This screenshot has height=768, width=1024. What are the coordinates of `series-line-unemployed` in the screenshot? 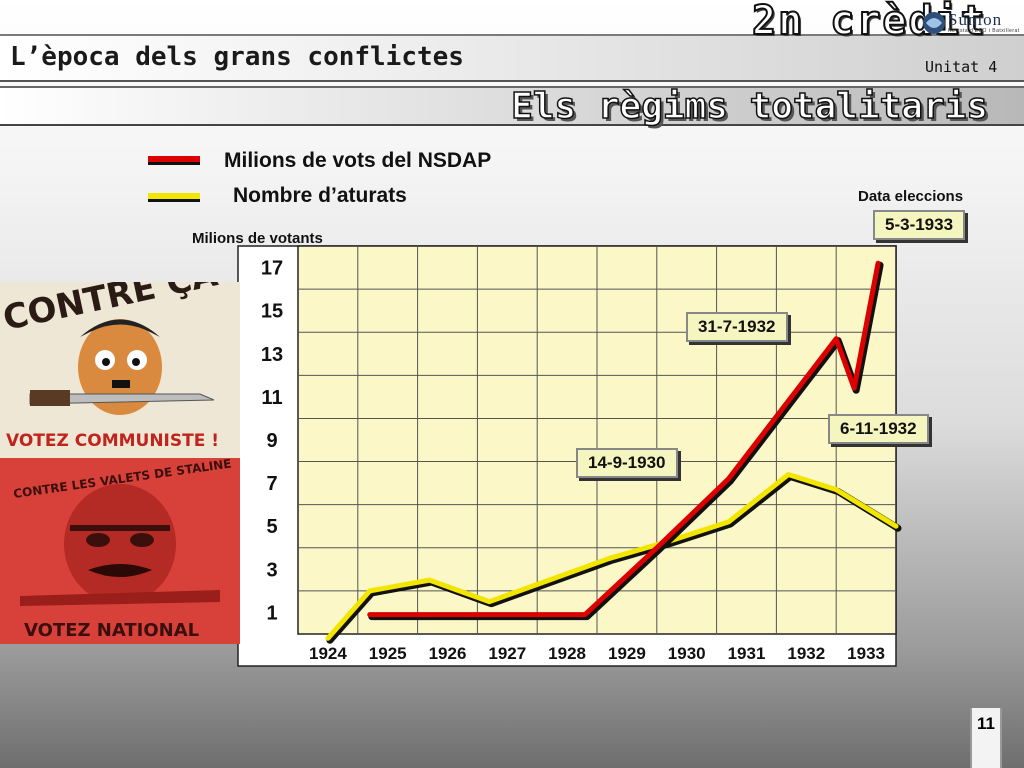 It's located at (612, 556).